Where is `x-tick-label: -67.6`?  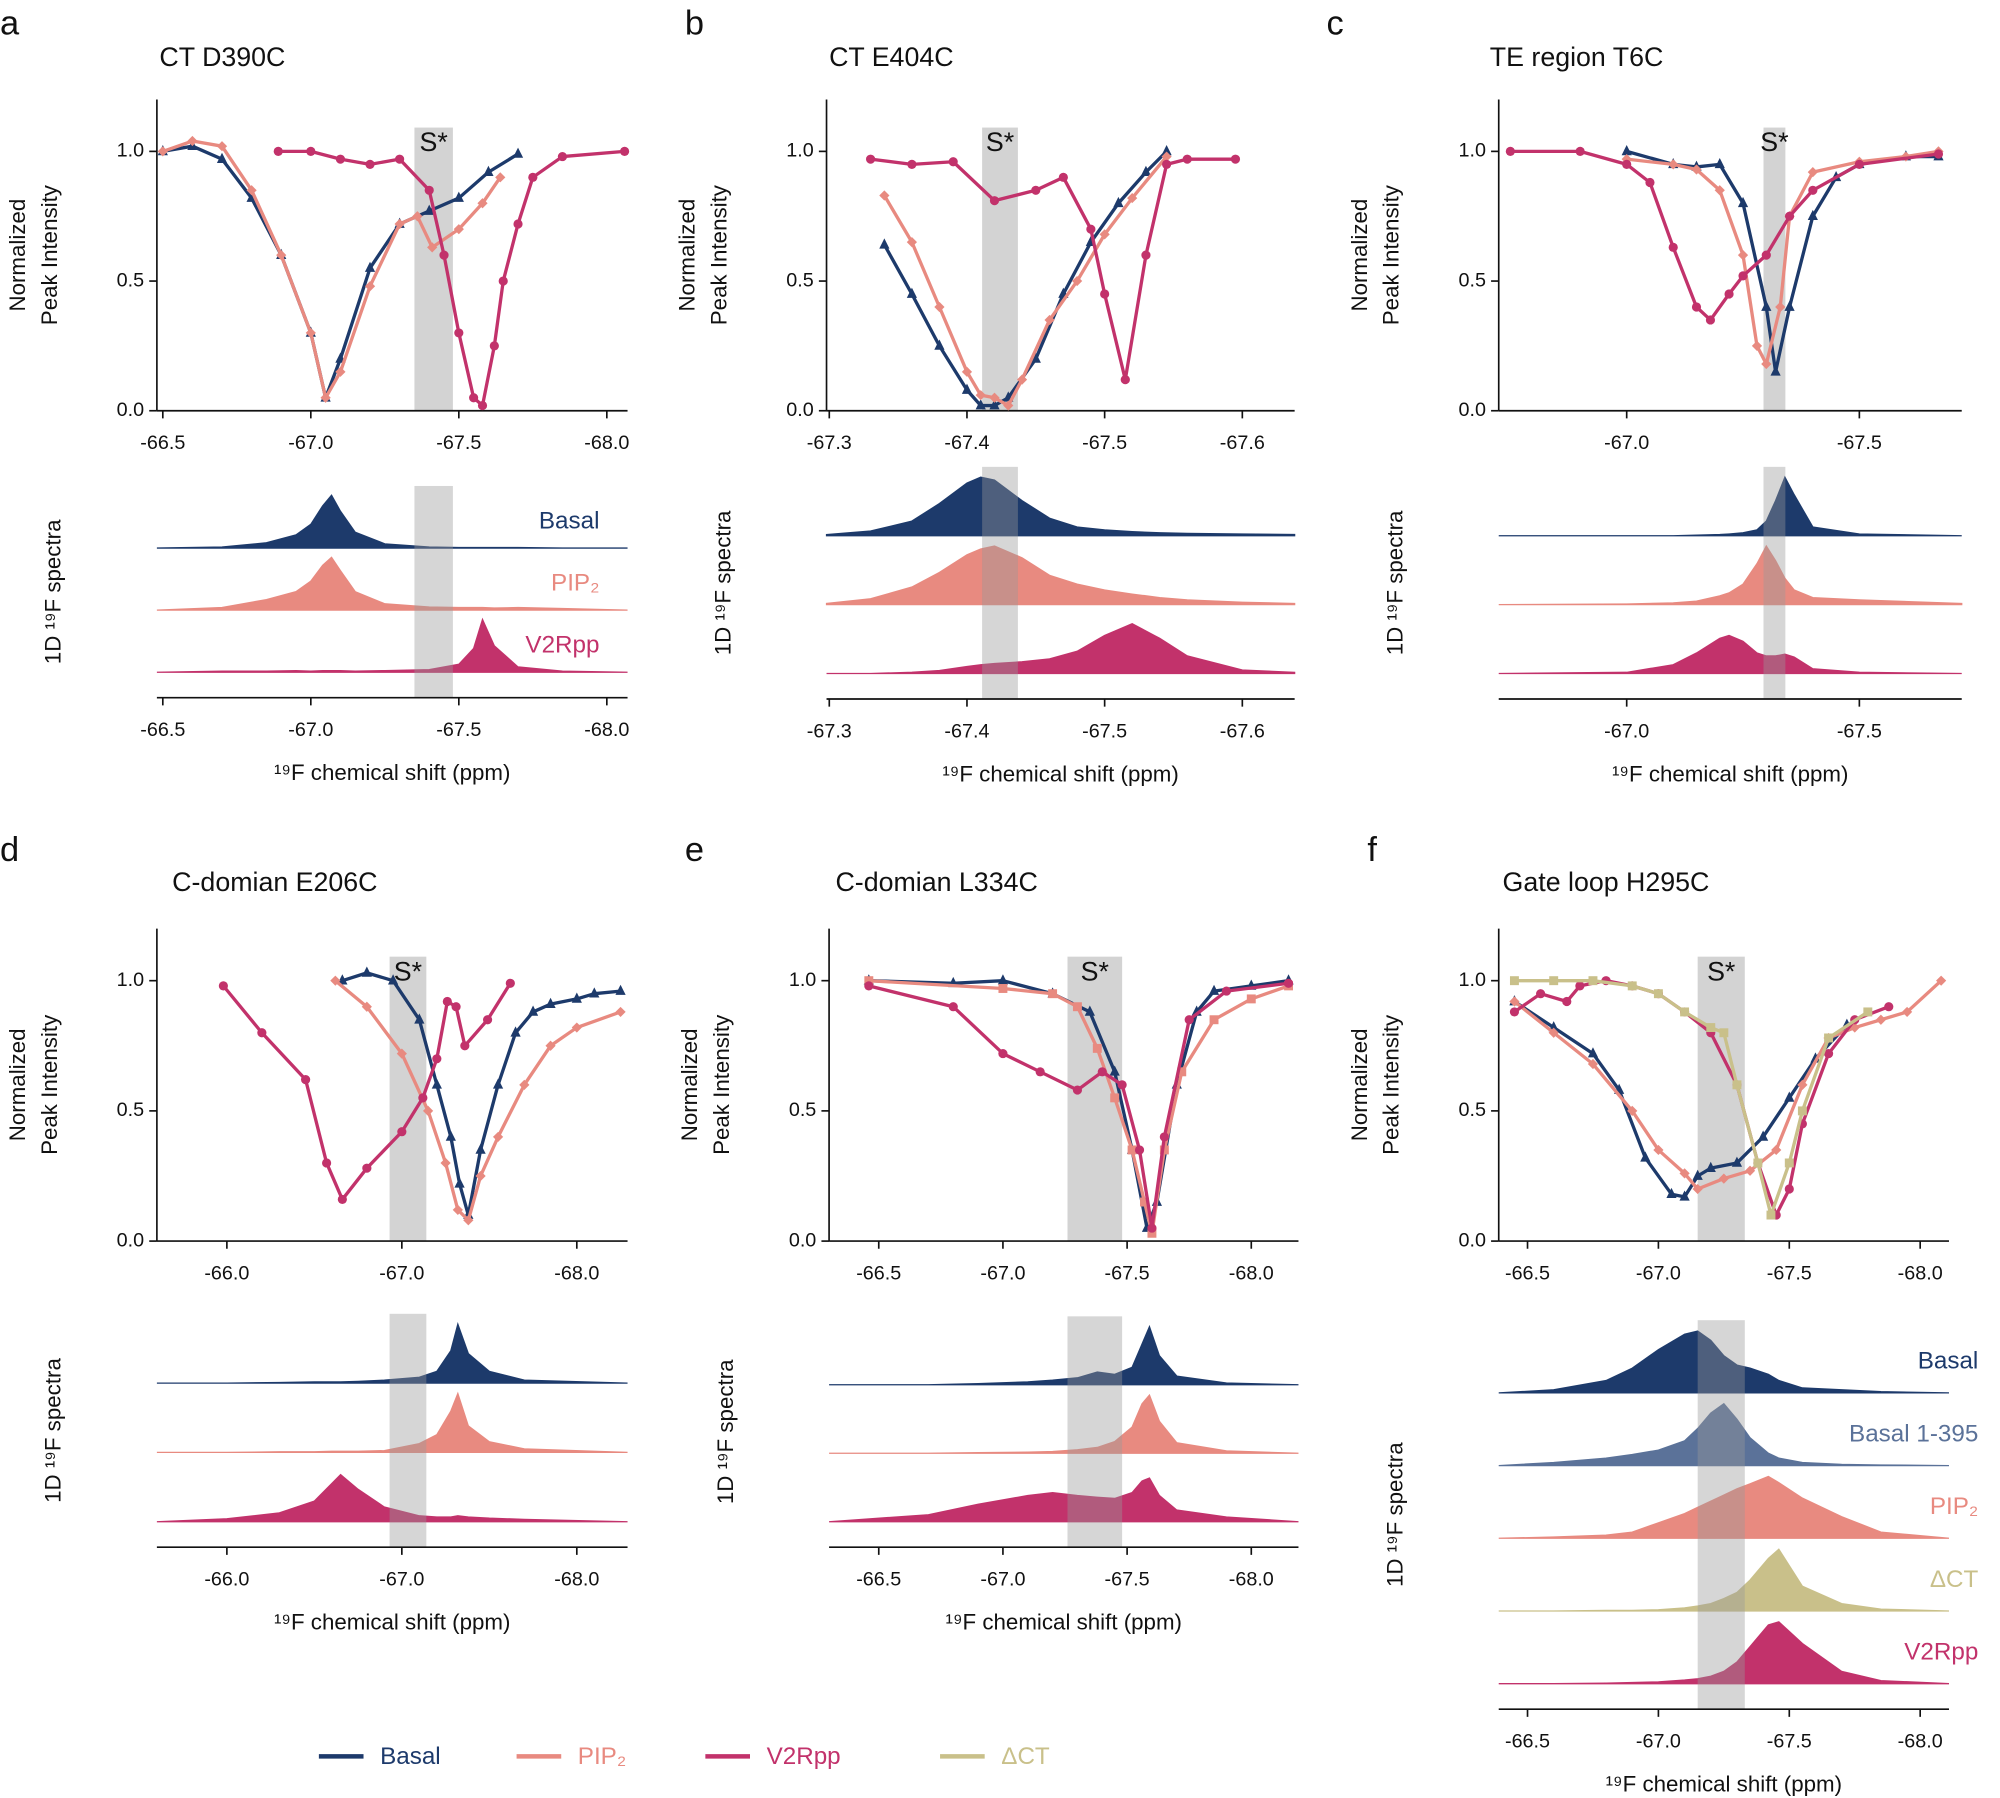 x-tick-label: -67.6 is located at coordinates (1242, 731).